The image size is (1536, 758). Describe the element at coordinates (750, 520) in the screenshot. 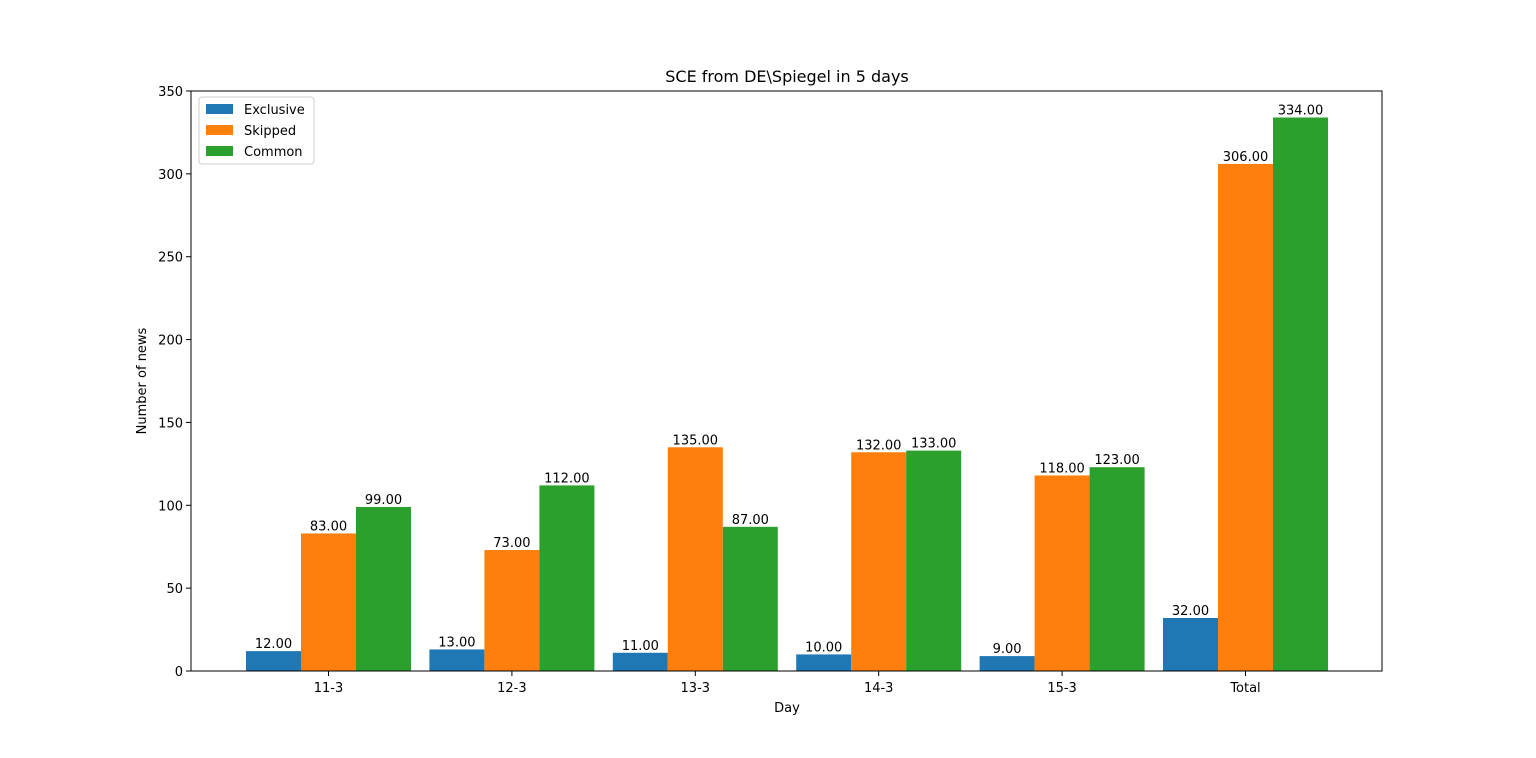

I see `bar-value-label: 87.00` at that location.